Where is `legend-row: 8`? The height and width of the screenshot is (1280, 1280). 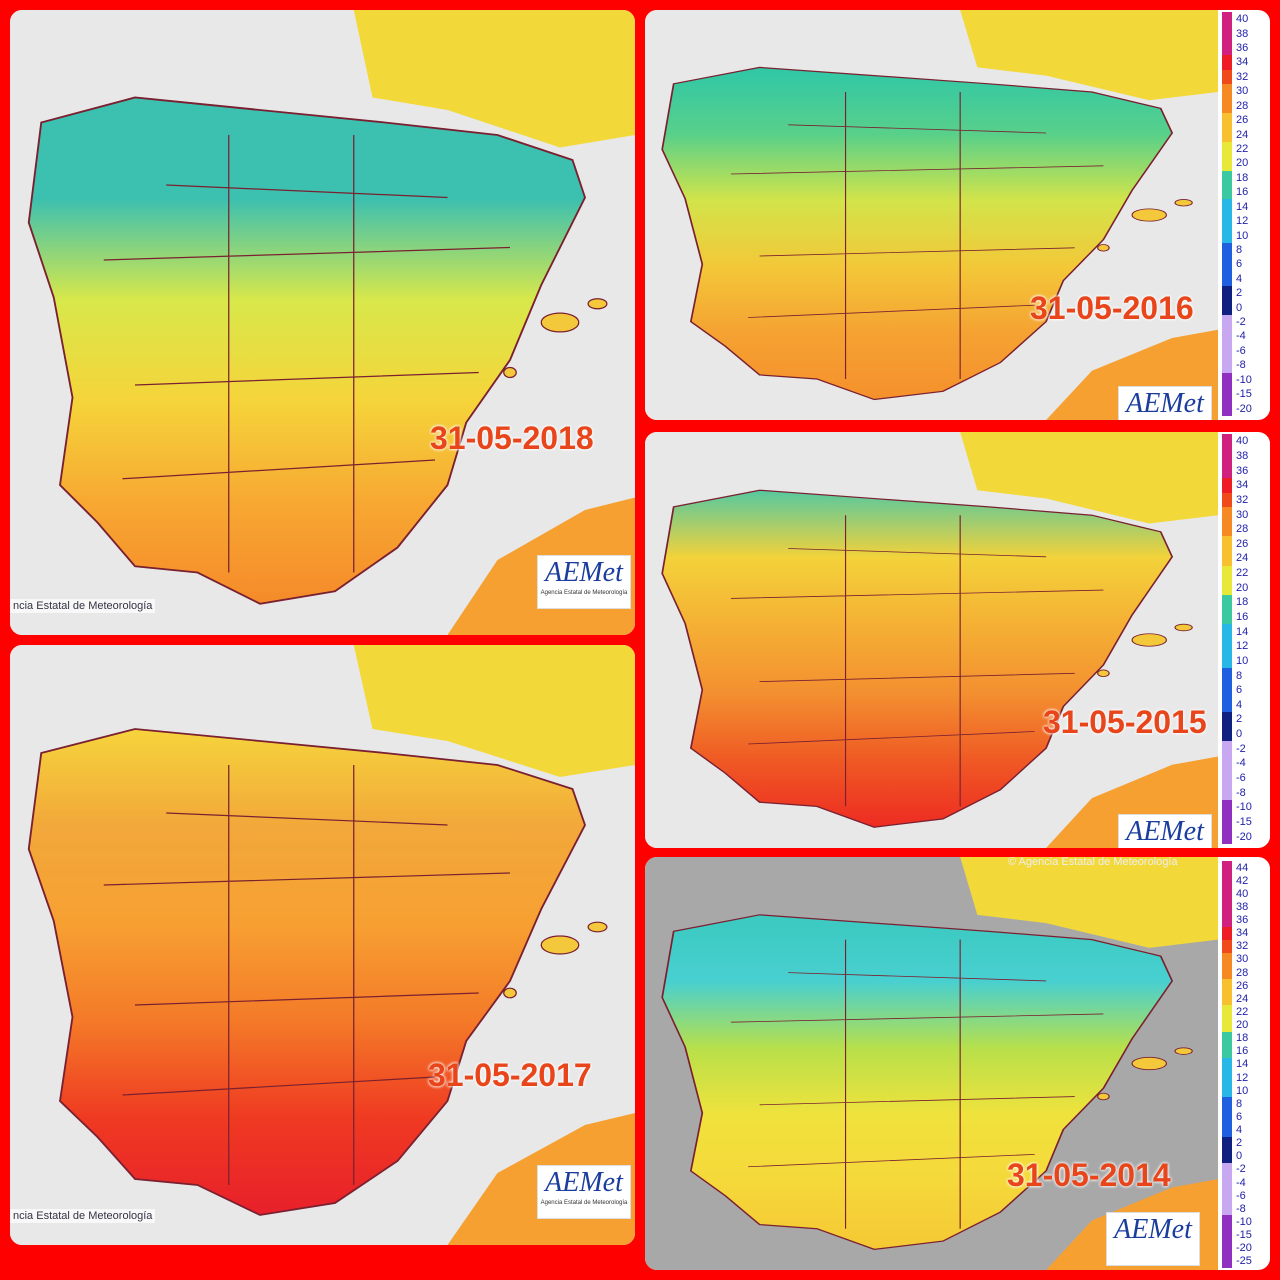 legend-row: 8 is located at coordinates (1246, 675).